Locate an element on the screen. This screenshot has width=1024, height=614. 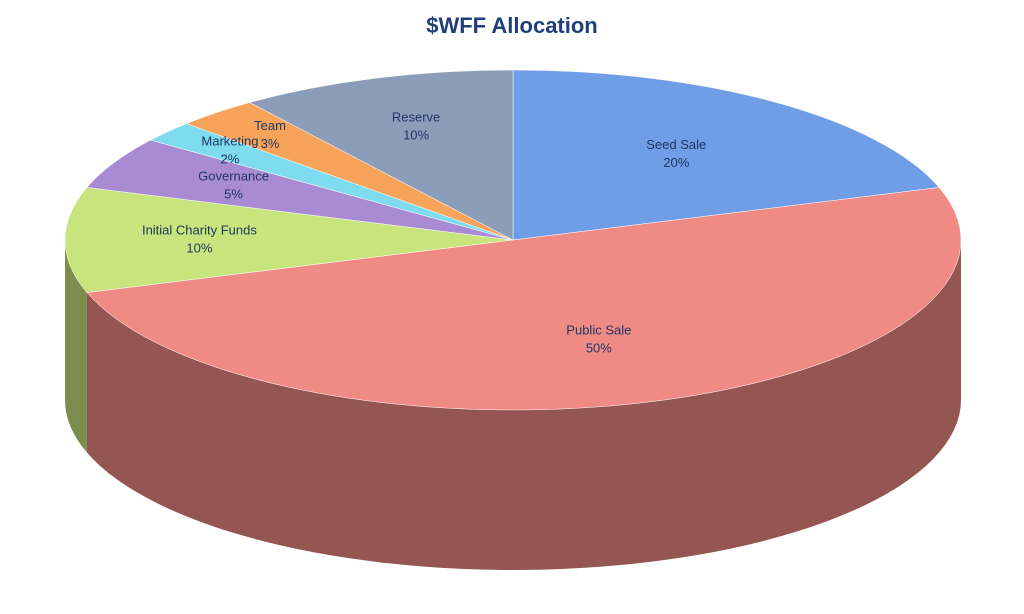
slice-label: Team is located at coordinates (270, 125).